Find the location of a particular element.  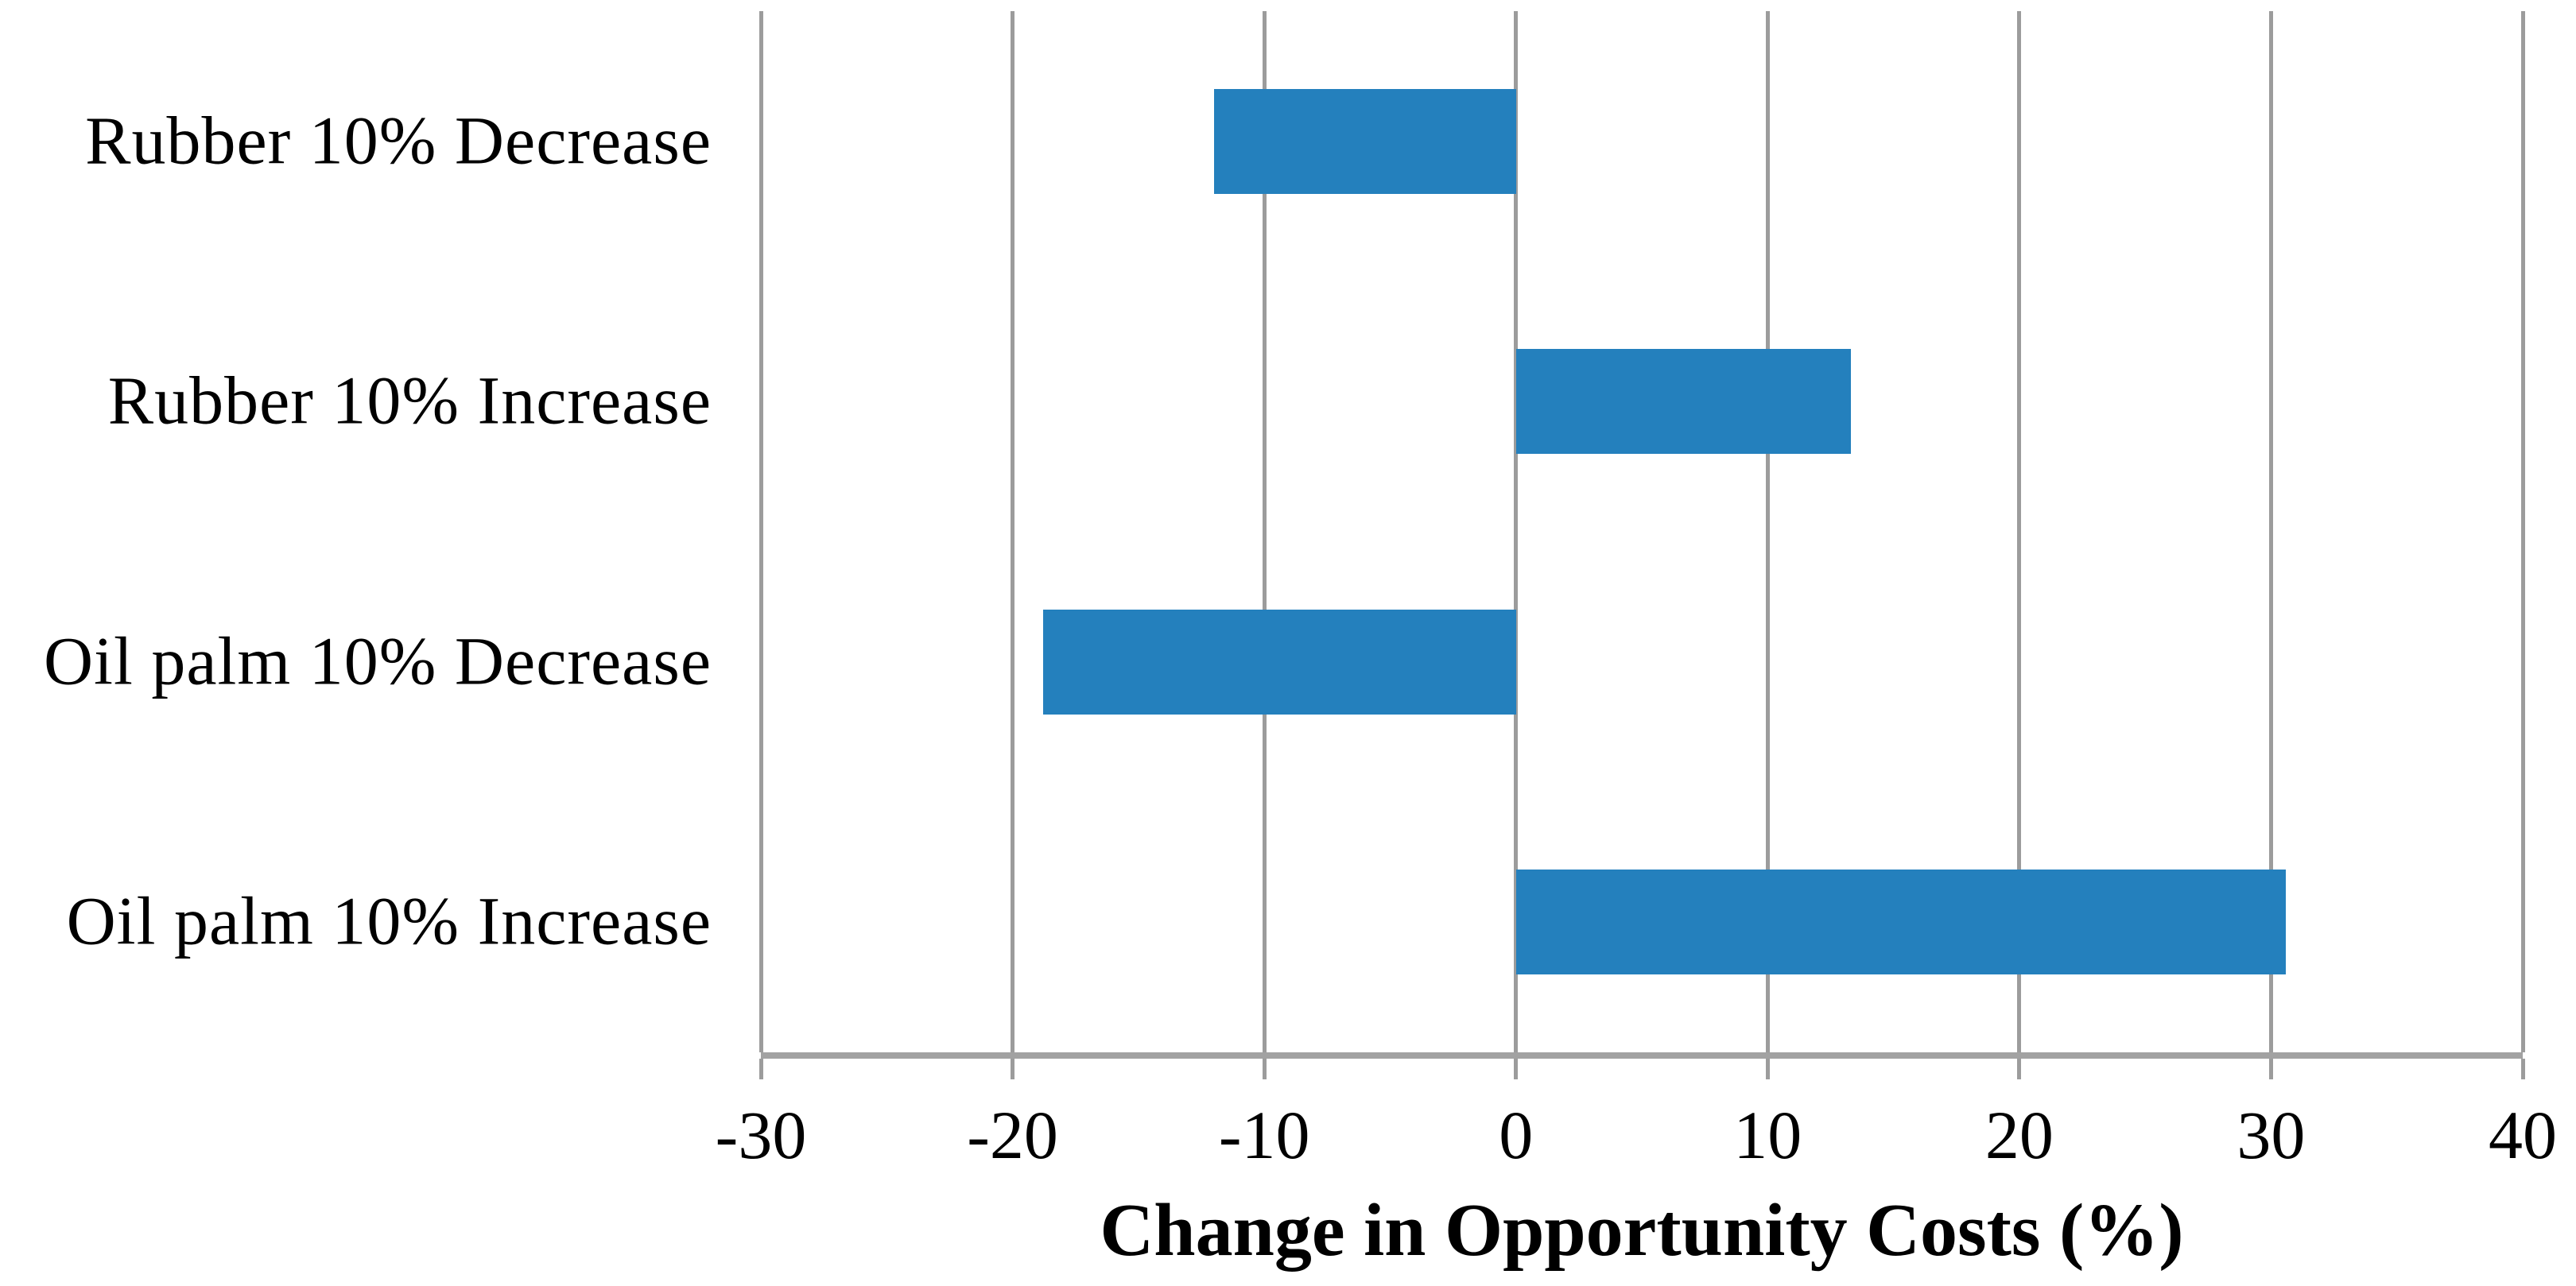

x-axis-tick-label: -30 is located at coordinates (761, 1135).